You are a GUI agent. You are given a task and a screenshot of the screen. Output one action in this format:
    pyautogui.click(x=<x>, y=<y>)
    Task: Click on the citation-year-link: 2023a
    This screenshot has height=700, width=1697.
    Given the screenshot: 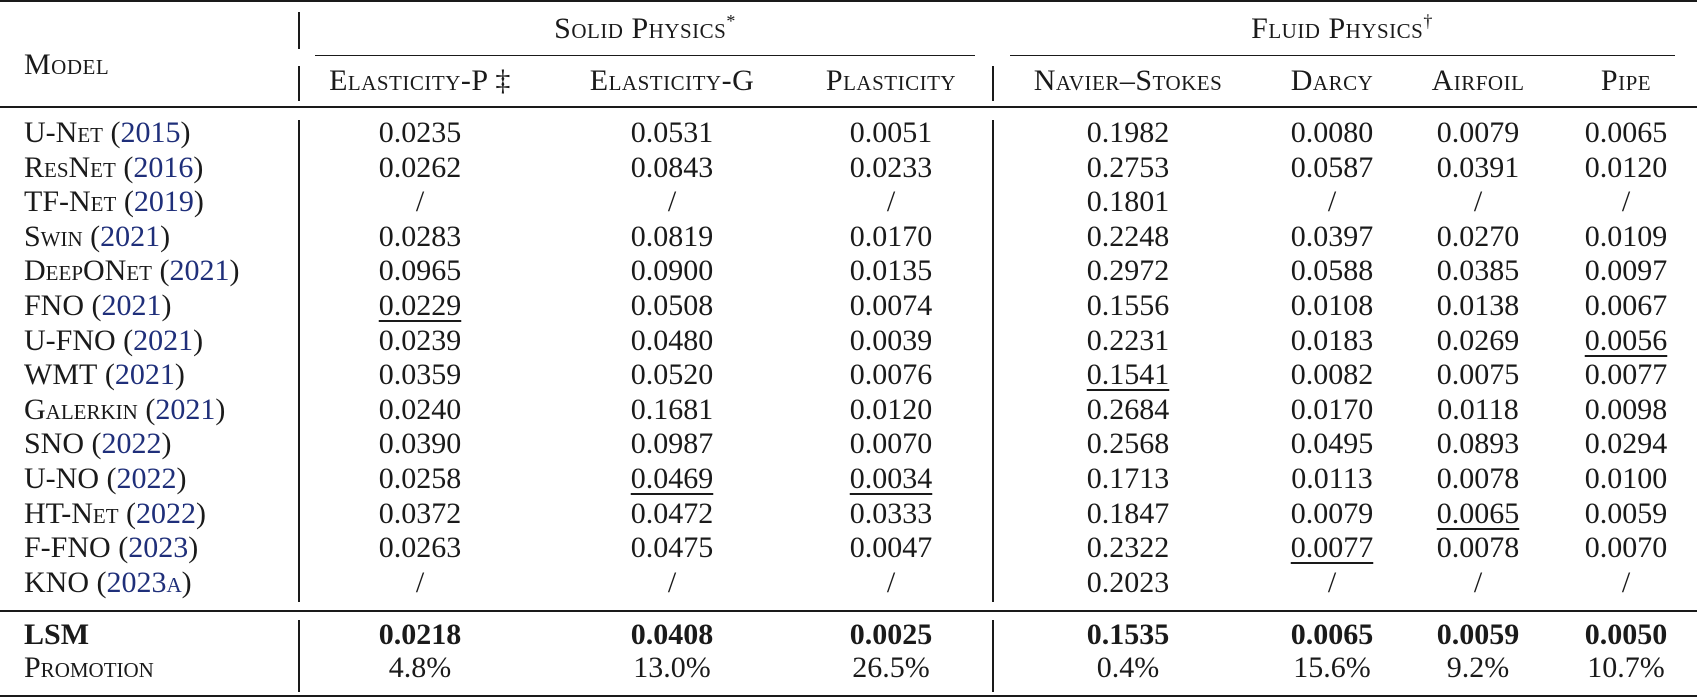 What is the action you would take?
    pyautogui.click(x=144, y=582)
    